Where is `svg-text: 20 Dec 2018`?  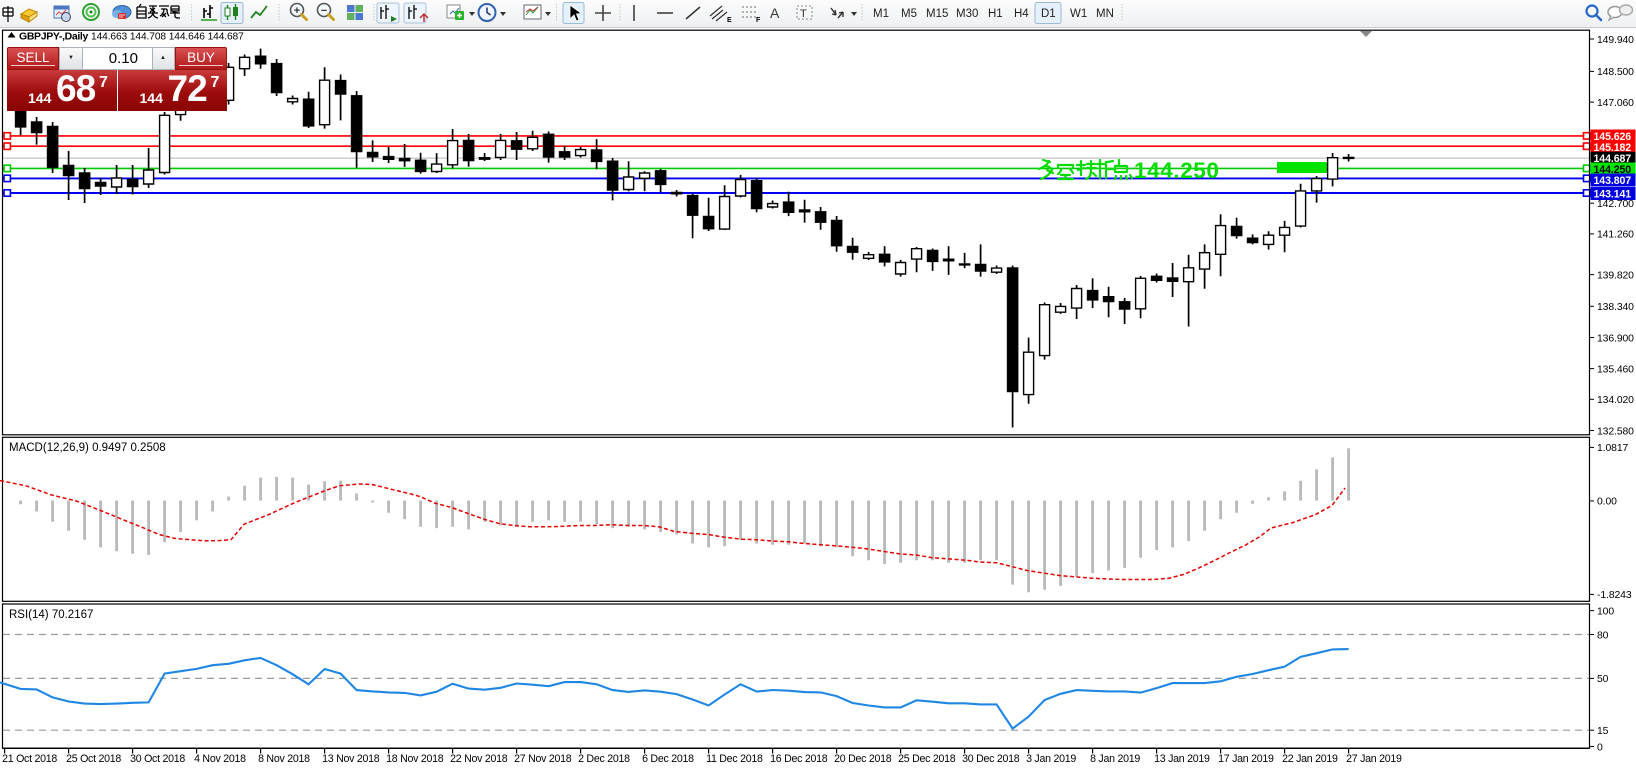 svg-text: 20 Dec 2018 is located at coordinates (863, 759).